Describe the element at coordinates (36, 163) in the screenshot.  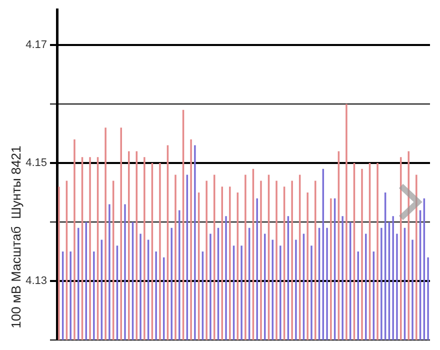
I see `y-tick-label: 4.15` at that location.